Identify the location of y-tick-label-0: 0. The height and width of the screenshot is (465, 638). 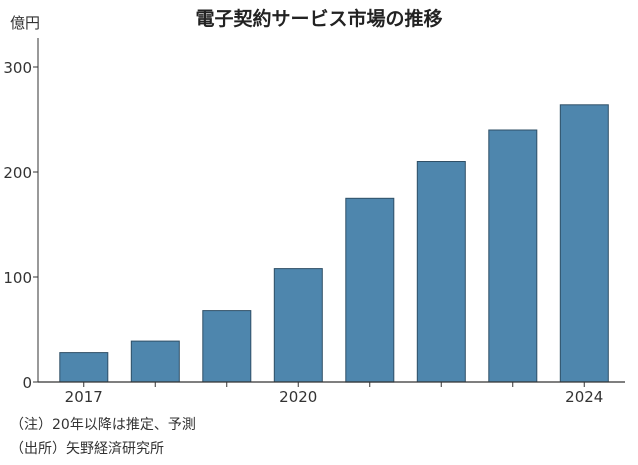
(27, 383).